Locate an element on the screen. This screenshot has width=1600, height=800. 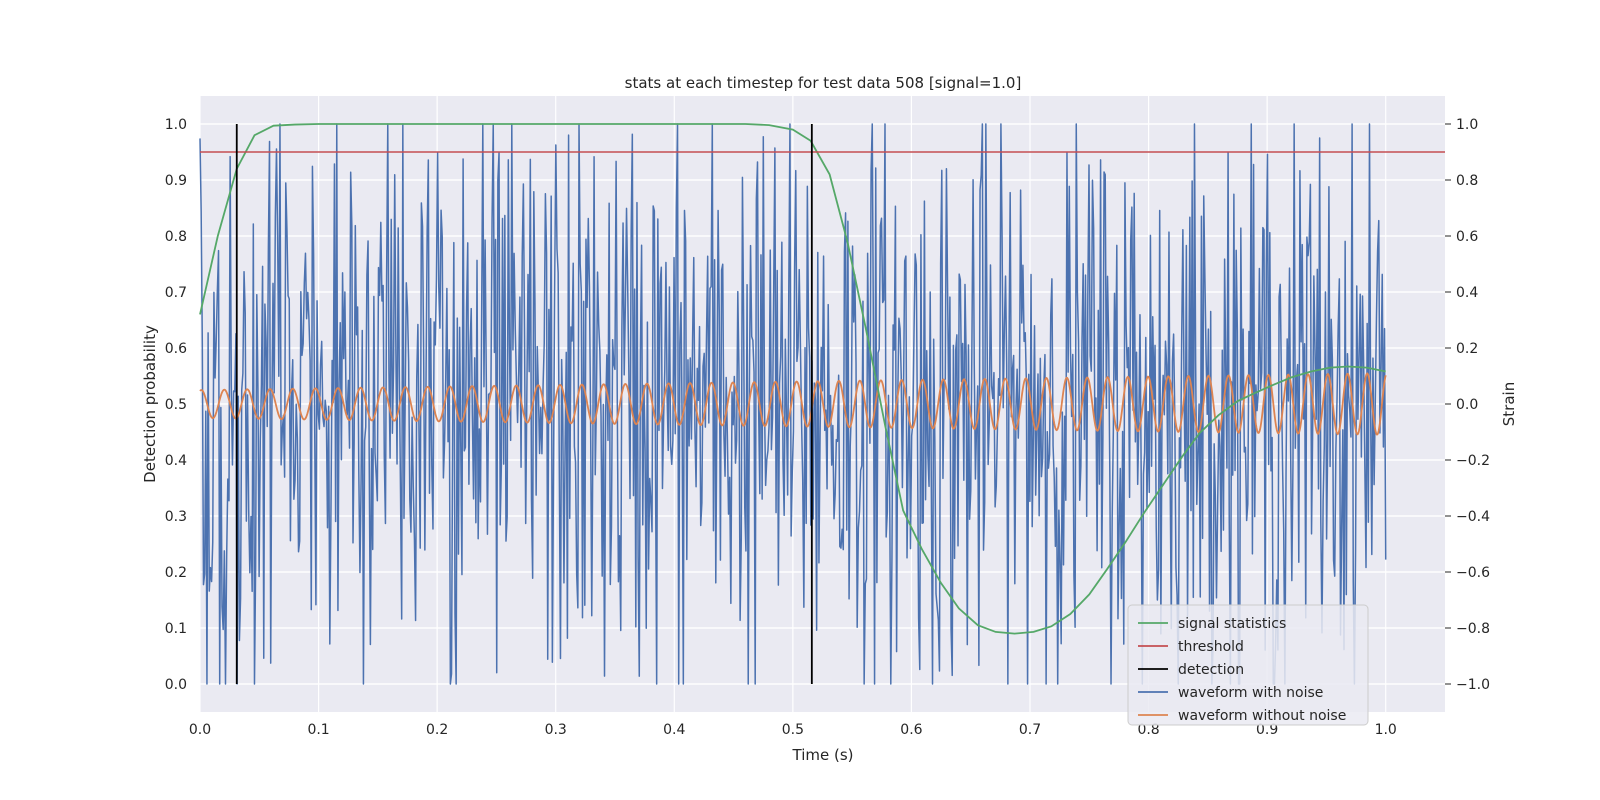
y-axis-right-title: Strain is located at coordinates (1509, 404).